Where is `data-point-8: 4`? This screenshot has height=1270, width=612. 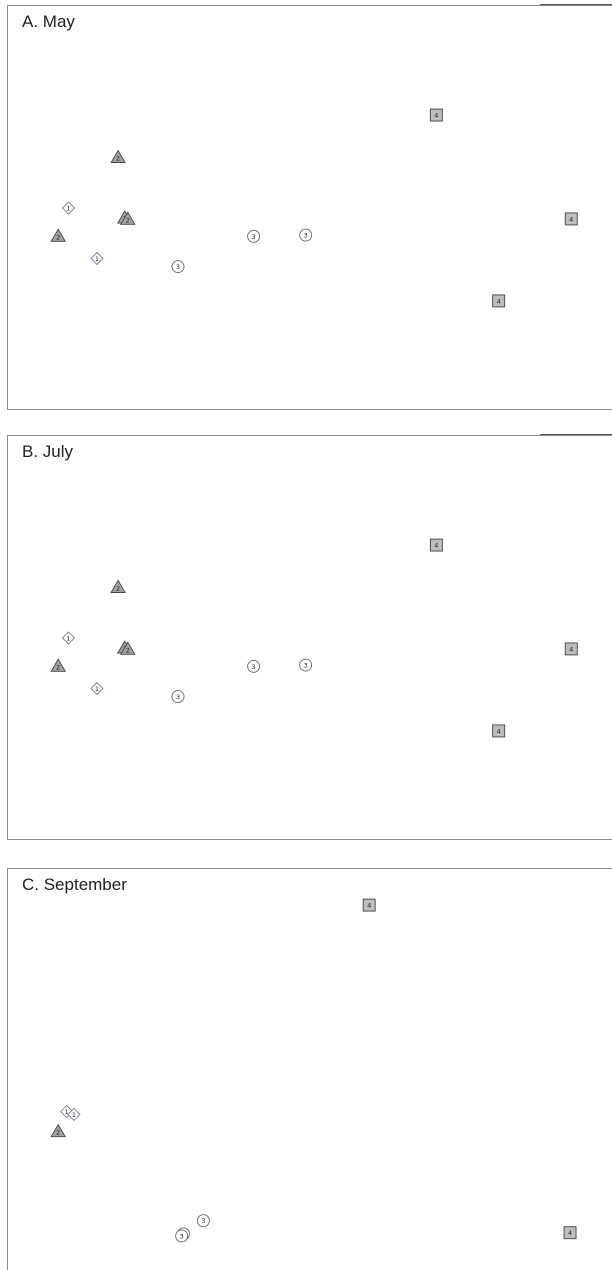
data-point-8: 4 is located at coordinates (570, 1233).